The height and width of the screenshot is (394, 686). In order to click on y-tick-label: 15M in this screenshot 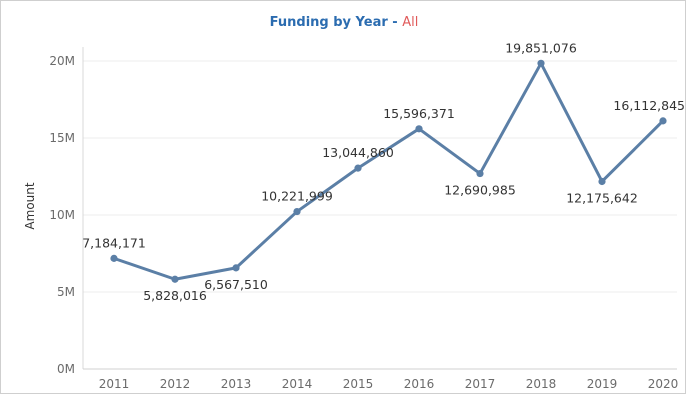, I will do `click(62, 138)`.